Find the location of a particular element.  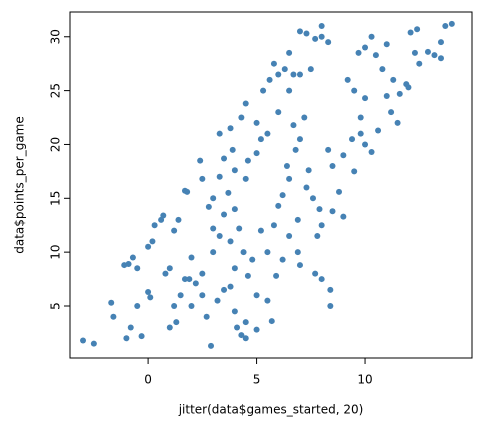

y-tick-label: 15 is located at coordinates (56, 198).